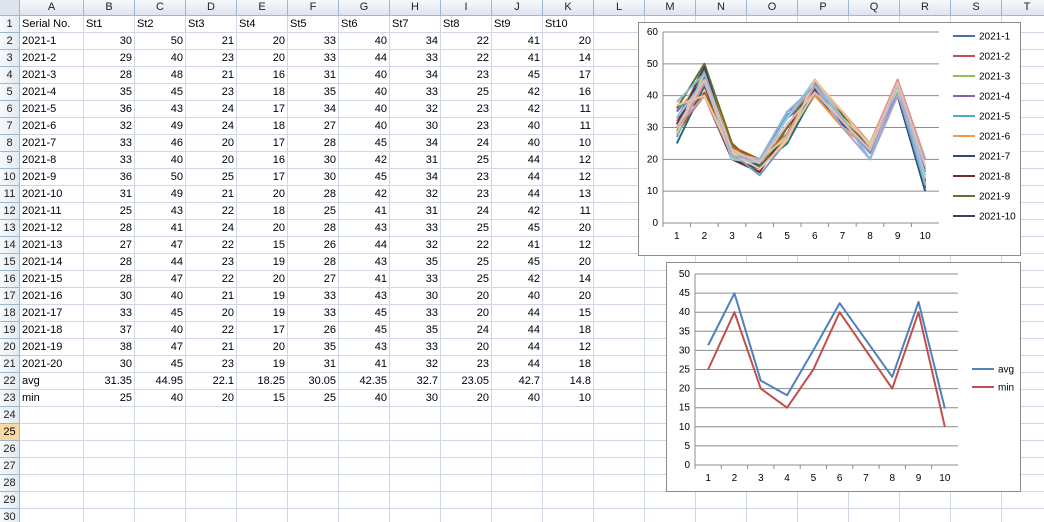  What do you see at coordinates (211, 330) in the screenshot?
I see `cell-d19: 22` at bounding box center [211, 330].